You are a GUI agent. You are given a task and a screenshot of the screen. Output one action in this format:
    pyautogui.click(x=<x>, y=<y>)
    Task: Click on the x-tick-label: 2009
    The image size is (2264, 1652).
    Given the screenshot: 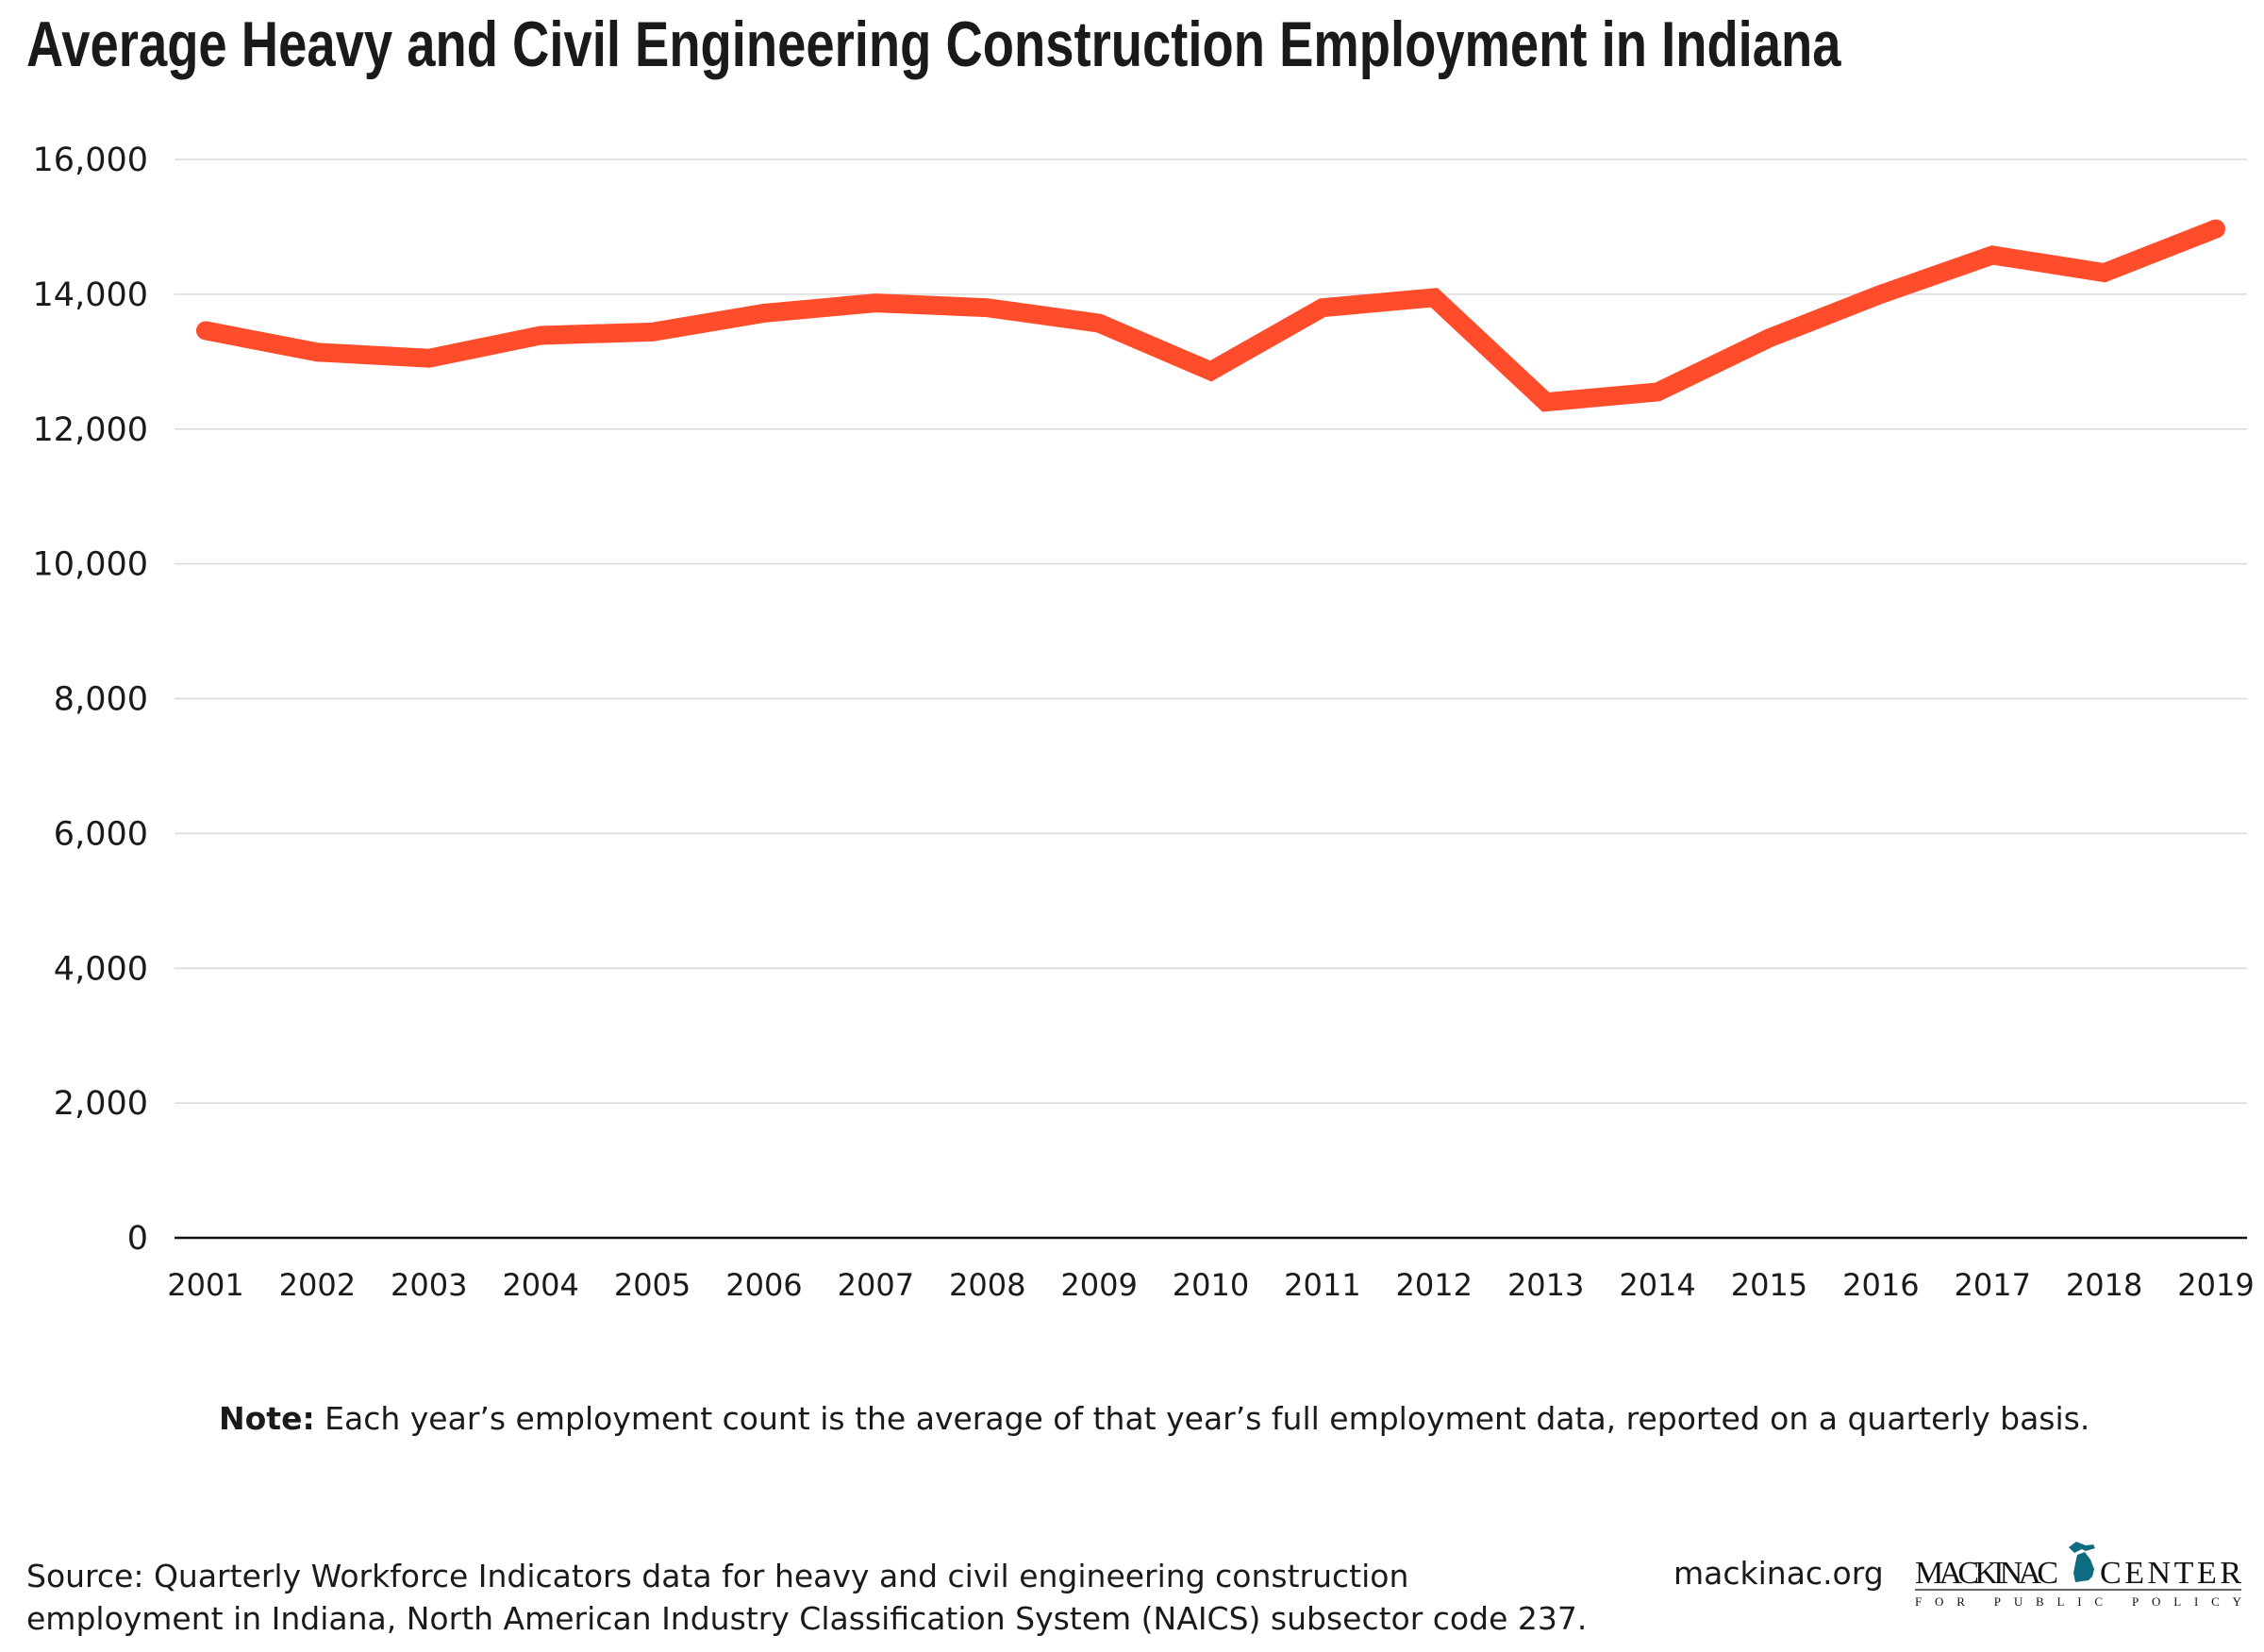 What is the action you would take?
    pyautogui.click(x=1098, y=1285)
    